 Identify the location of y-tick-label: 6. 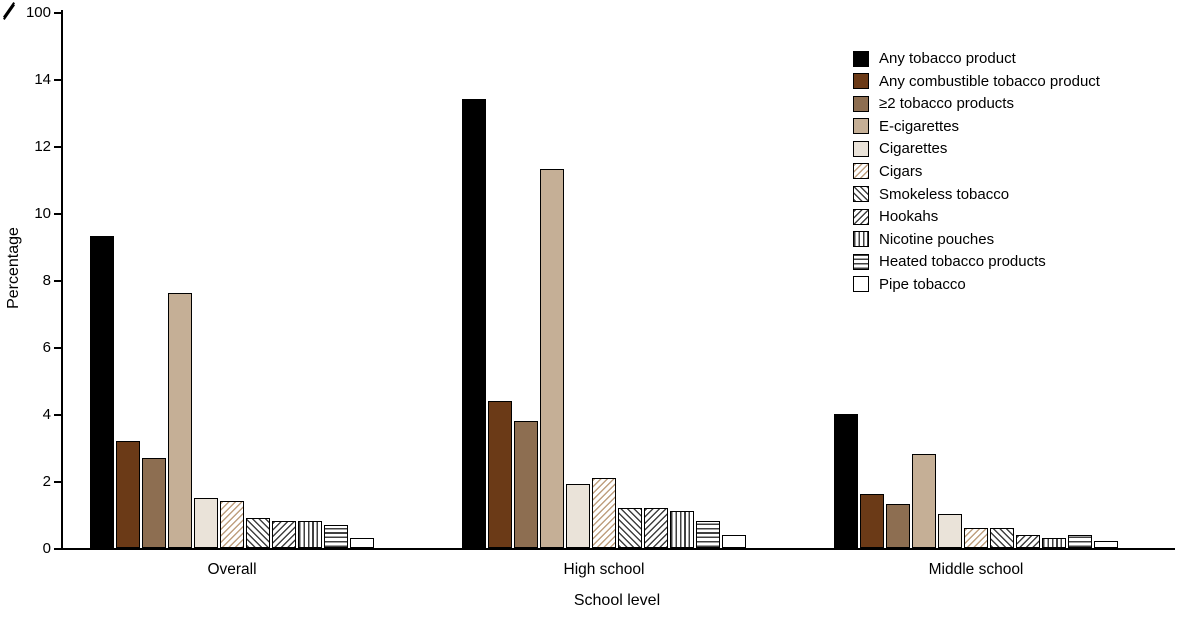
(46, 347).